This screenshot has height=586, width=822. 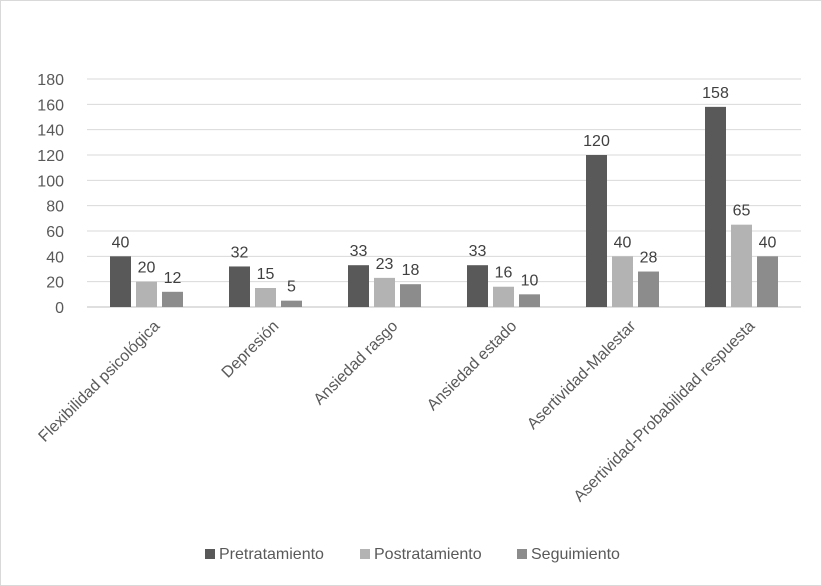 What do you see at coordinates (271, 554) in the screenshot?
I see `legend-label: Pretratamiento` at bounding box center [271, 554].